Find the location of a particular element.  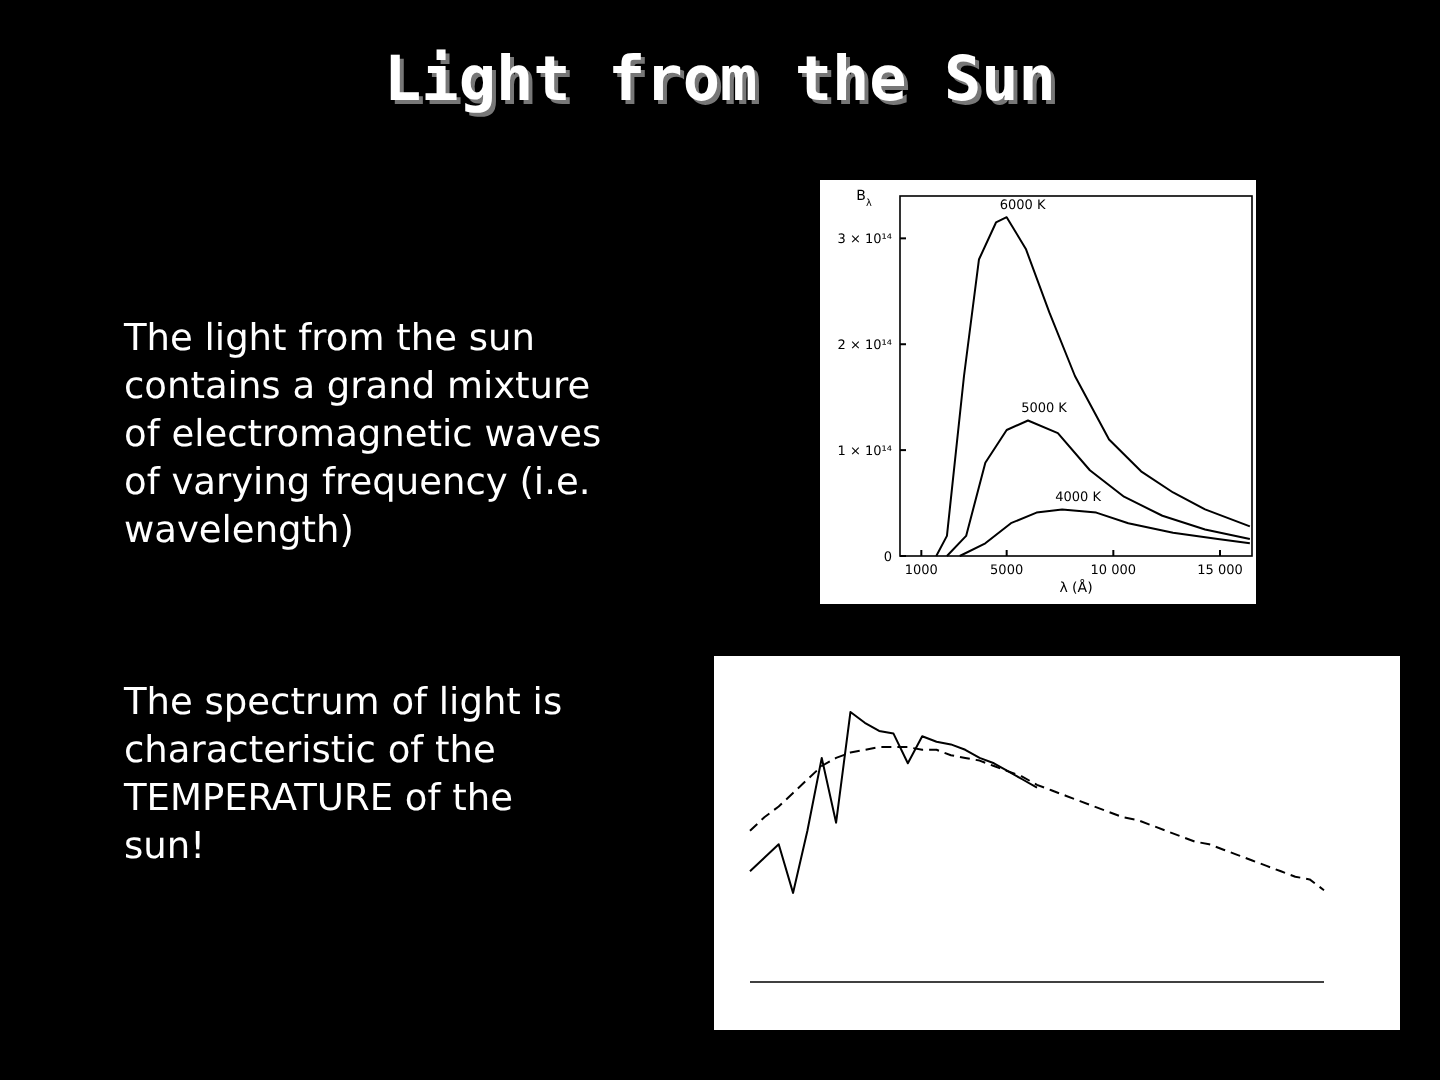

text: The spectrum of light is characteristic of the TEMPERATURE of the sun! is located at coordinates (342, 775).